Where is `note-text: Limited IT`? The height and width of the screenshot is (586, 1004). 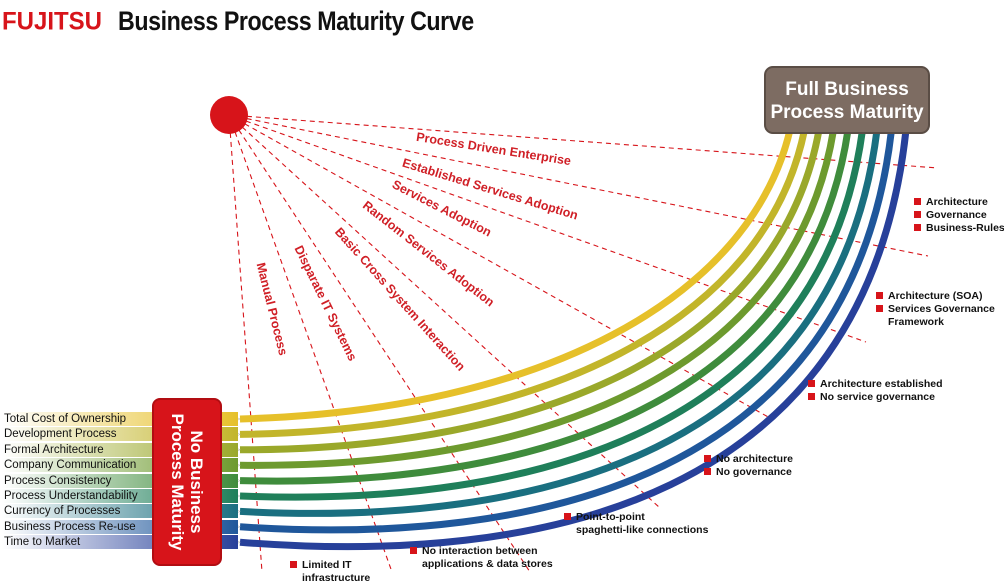
note-text: Limited IT is located at coordinates (327, 565).